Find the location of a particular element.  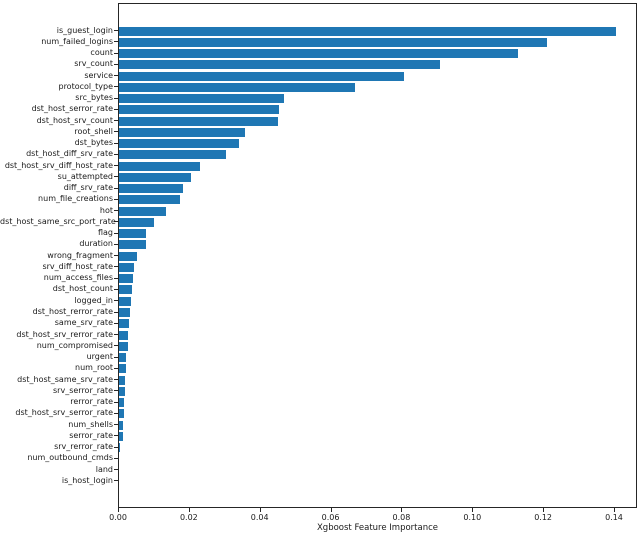

y-tick-label: num_outbound_cmds is located at coordinates (70, 458).